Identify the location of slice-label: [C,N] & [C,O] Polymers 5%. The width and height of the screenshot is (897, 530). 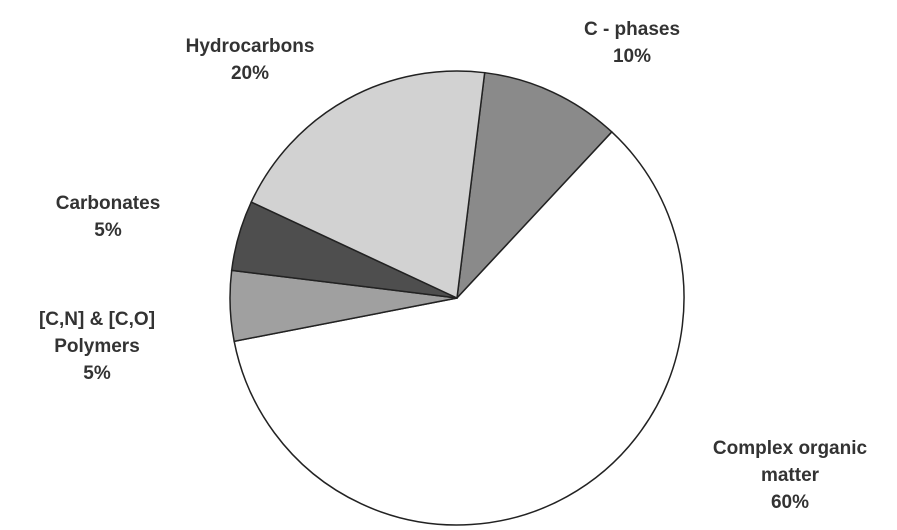
(97, 346).